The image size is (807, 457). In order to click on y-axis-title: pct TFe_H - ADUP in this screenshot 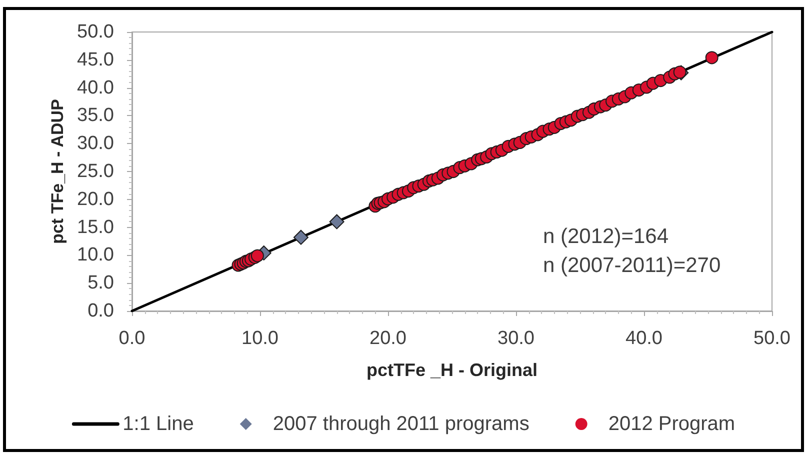, I will do `click(58, 171)`.